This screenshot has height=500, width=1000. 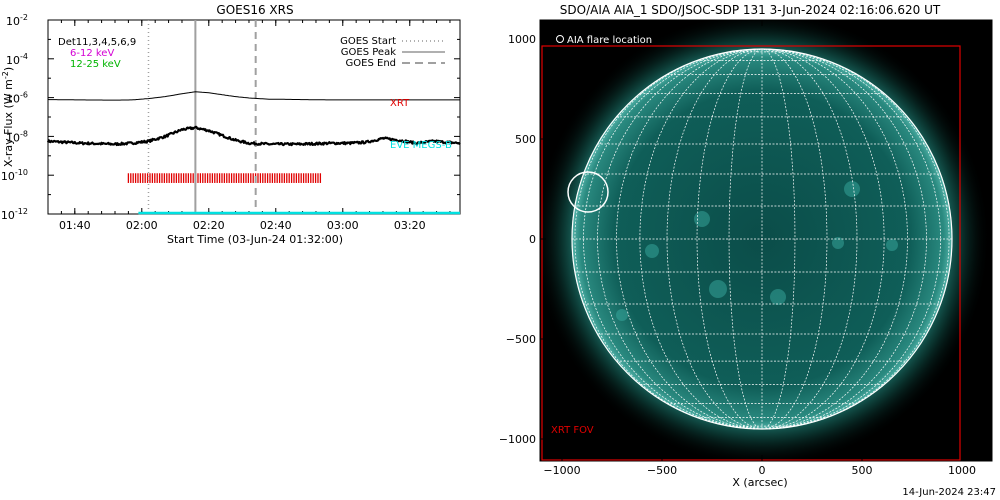 What do you see at coordinates (609, 40) in the screenshot?
I see `flare-location-legend: AIA flare location` at bounding box center [609, 40].